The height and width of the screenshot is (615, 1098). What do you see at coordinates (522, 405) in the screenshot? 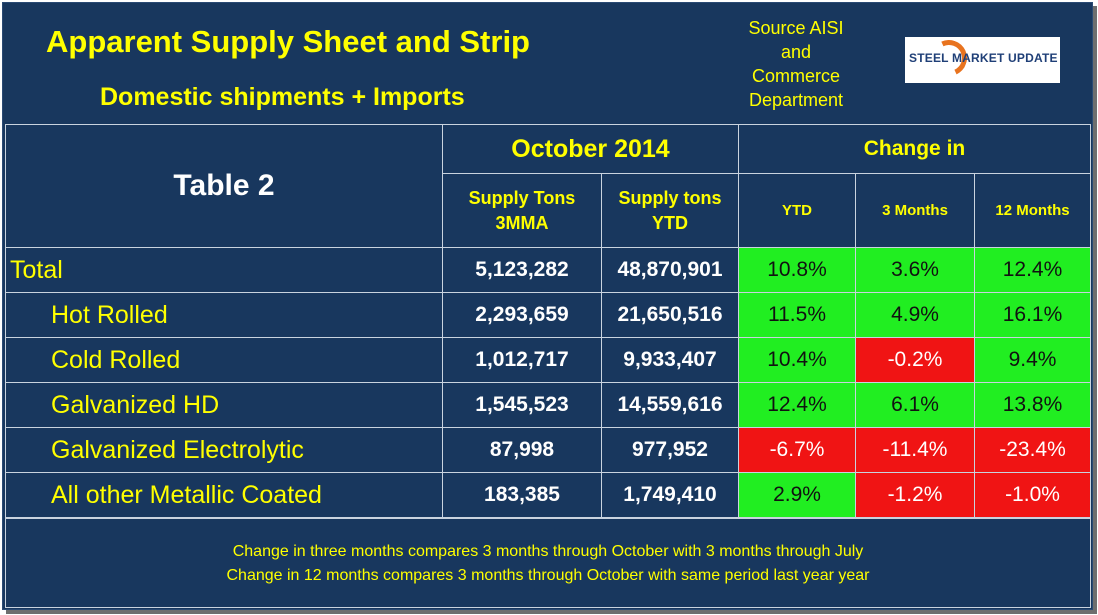
I see `cell-supply-3mma: 1,545,523` at bounding box center [522, 405].